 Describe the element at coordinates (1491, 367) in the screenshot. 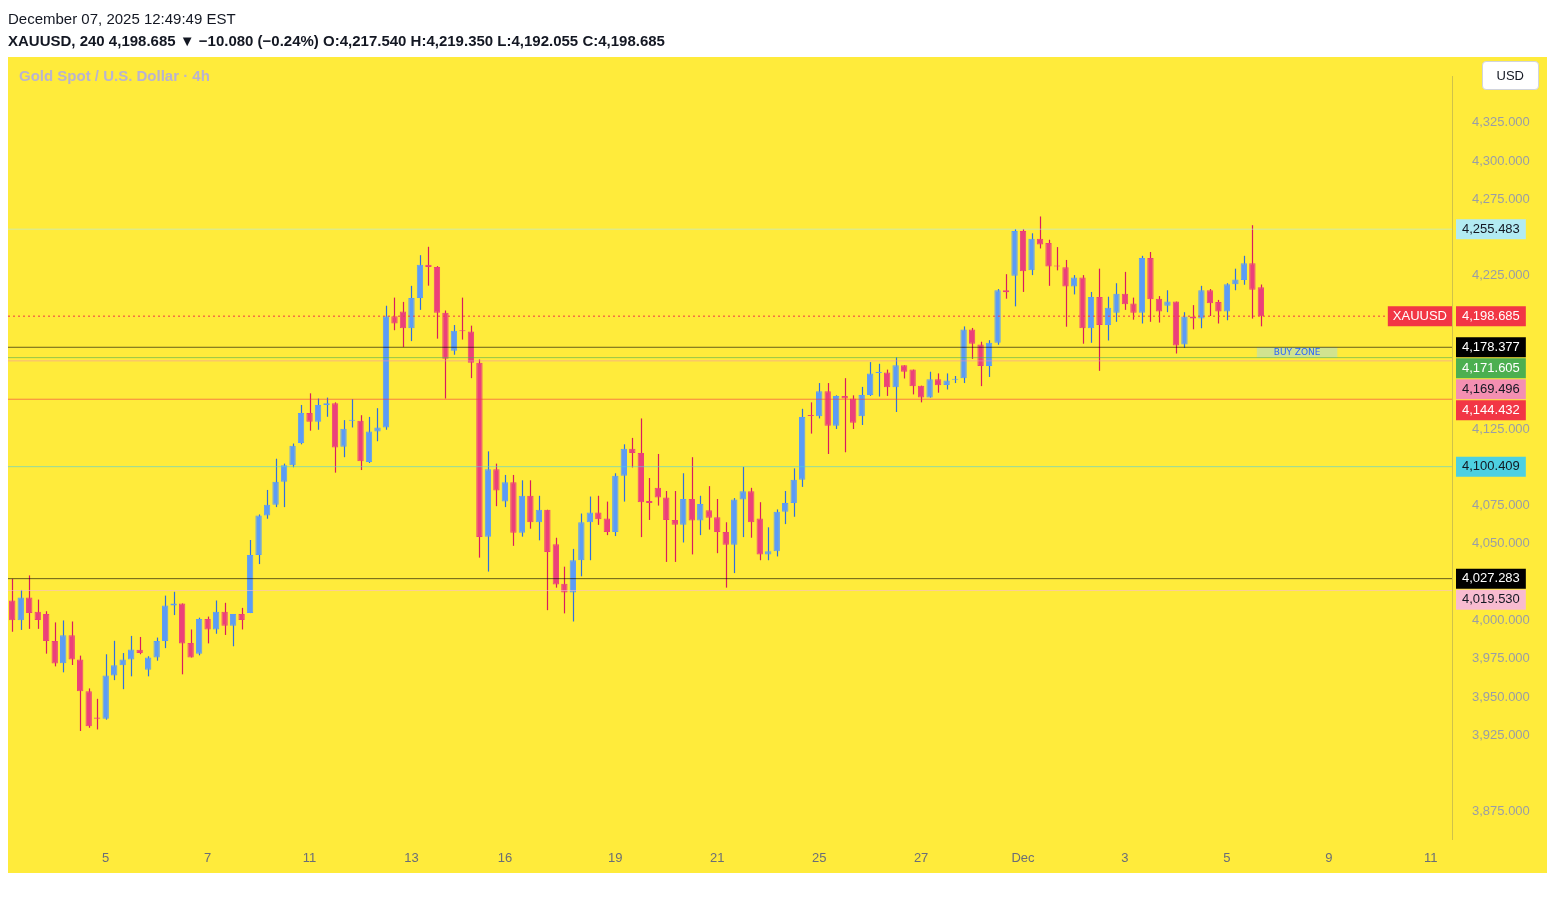

I see `ref-line-label: 4,171.605` at that location.